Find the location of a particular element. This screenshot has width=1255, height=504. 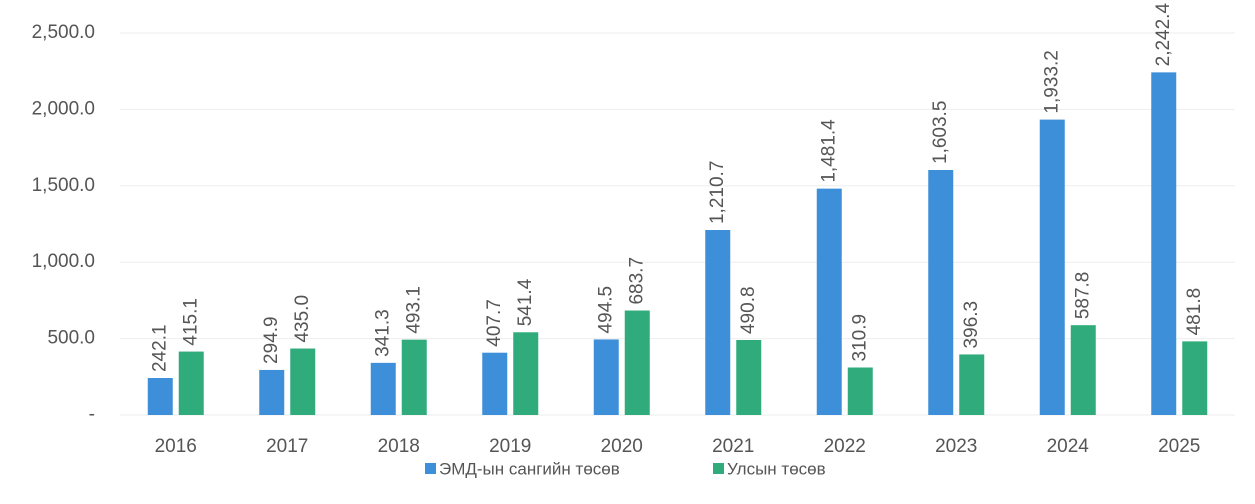

value-label: 1,481.4 is located at coordinates (828, 151).